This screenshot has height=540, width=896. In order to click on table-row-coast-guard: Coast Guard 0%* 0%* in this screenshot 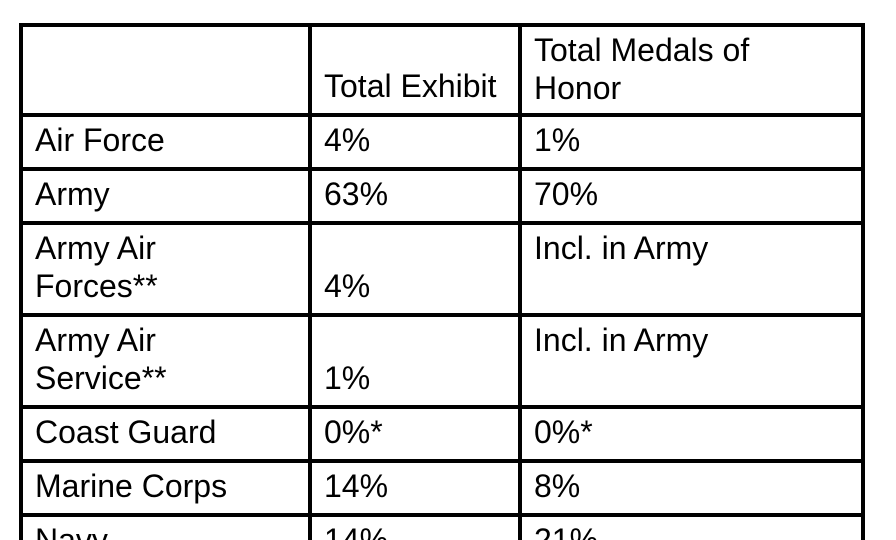, I will do `click(442, 434)`.